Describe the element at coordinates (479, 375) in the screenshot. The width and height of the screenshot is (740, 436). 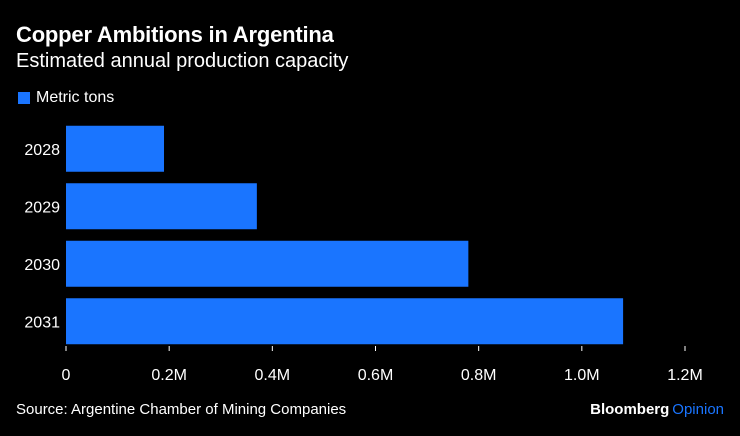
I see `x-tick-label: 0.8M` at that location.